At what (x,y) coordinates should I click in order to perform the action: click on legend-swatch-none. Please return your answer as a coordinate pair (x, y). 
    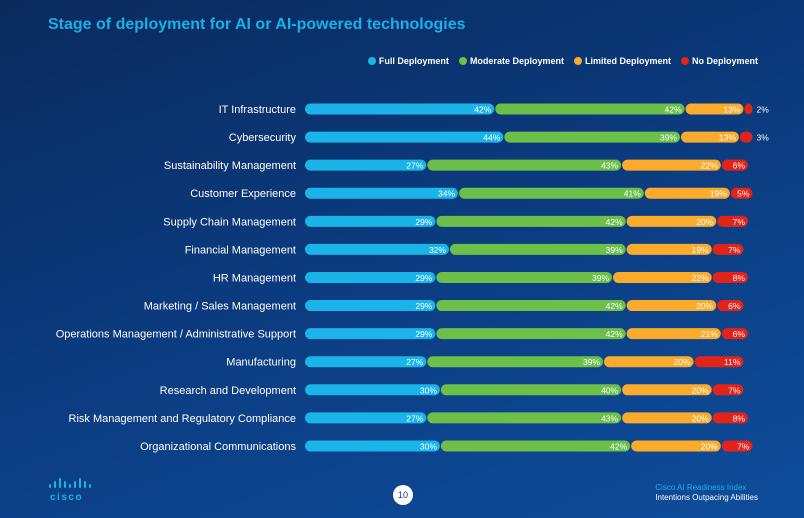
    Looking at the image, I should click on (684, 61).